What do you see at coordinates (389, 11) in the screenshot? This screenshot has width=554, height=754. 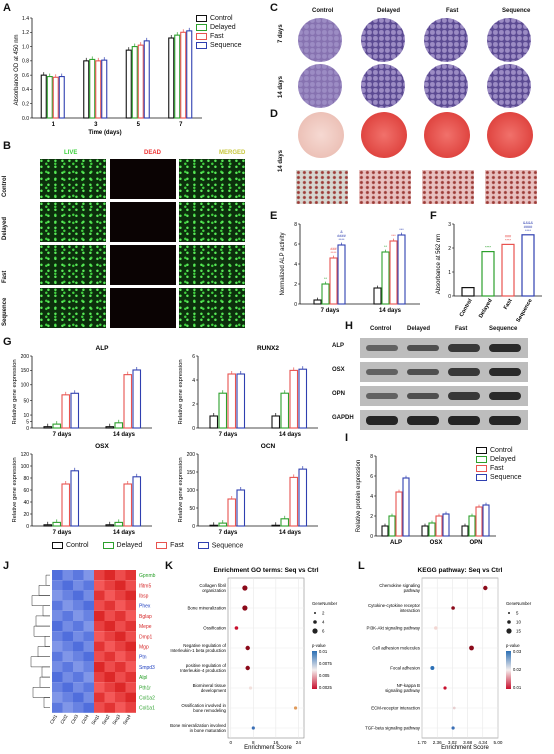 I see `panel-c-col-delayed: Delayed` at bounding box center [389, 11].